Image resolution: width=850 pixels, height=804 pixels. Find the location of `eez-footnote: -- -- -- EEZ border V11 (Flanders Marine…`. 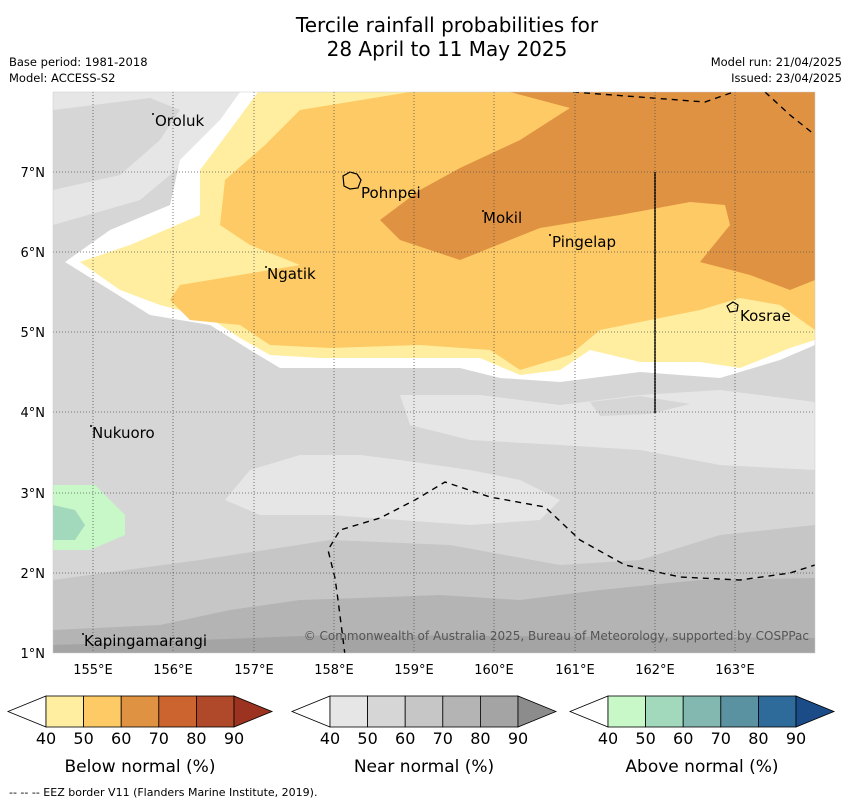

eez-footnote: -- -- -- EEZ border V11 (Flanders Marine… is located at coordinates (163, 792).